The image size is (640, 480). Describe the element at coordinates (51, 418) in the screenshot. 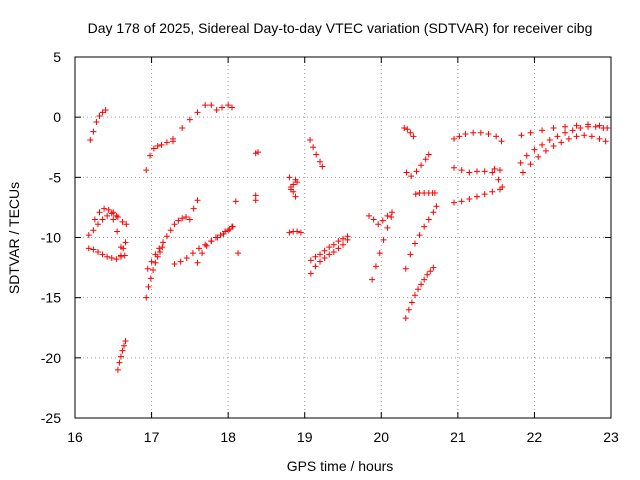

I see `y-tick-label: -25` at that location.